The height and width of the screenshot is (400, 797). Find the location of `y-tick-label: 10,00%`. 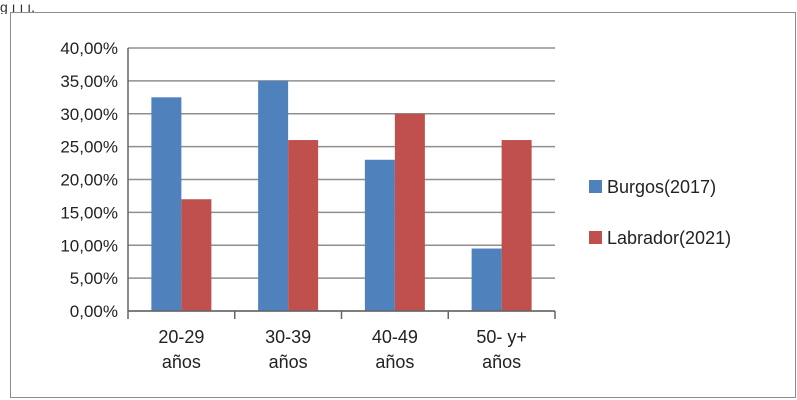

y-tick-label: 10,00% is located at coordinates (89, 245).